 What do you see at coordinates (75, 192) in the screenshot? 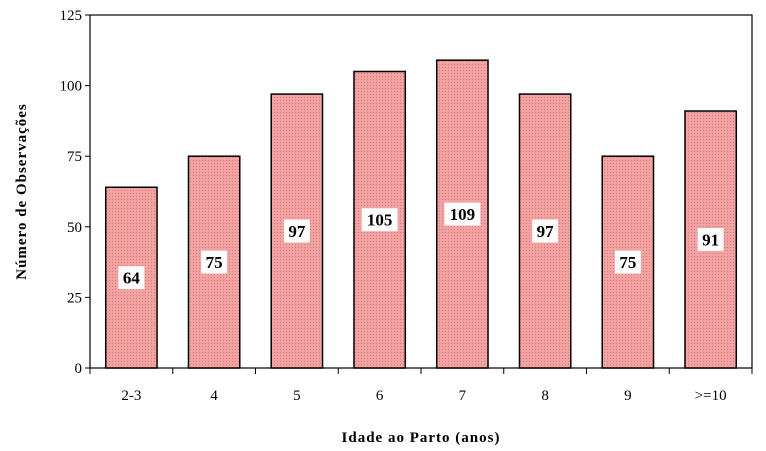
I see `y-axis: 0 25 50 75 100 125` at bounding box center [75, 192].